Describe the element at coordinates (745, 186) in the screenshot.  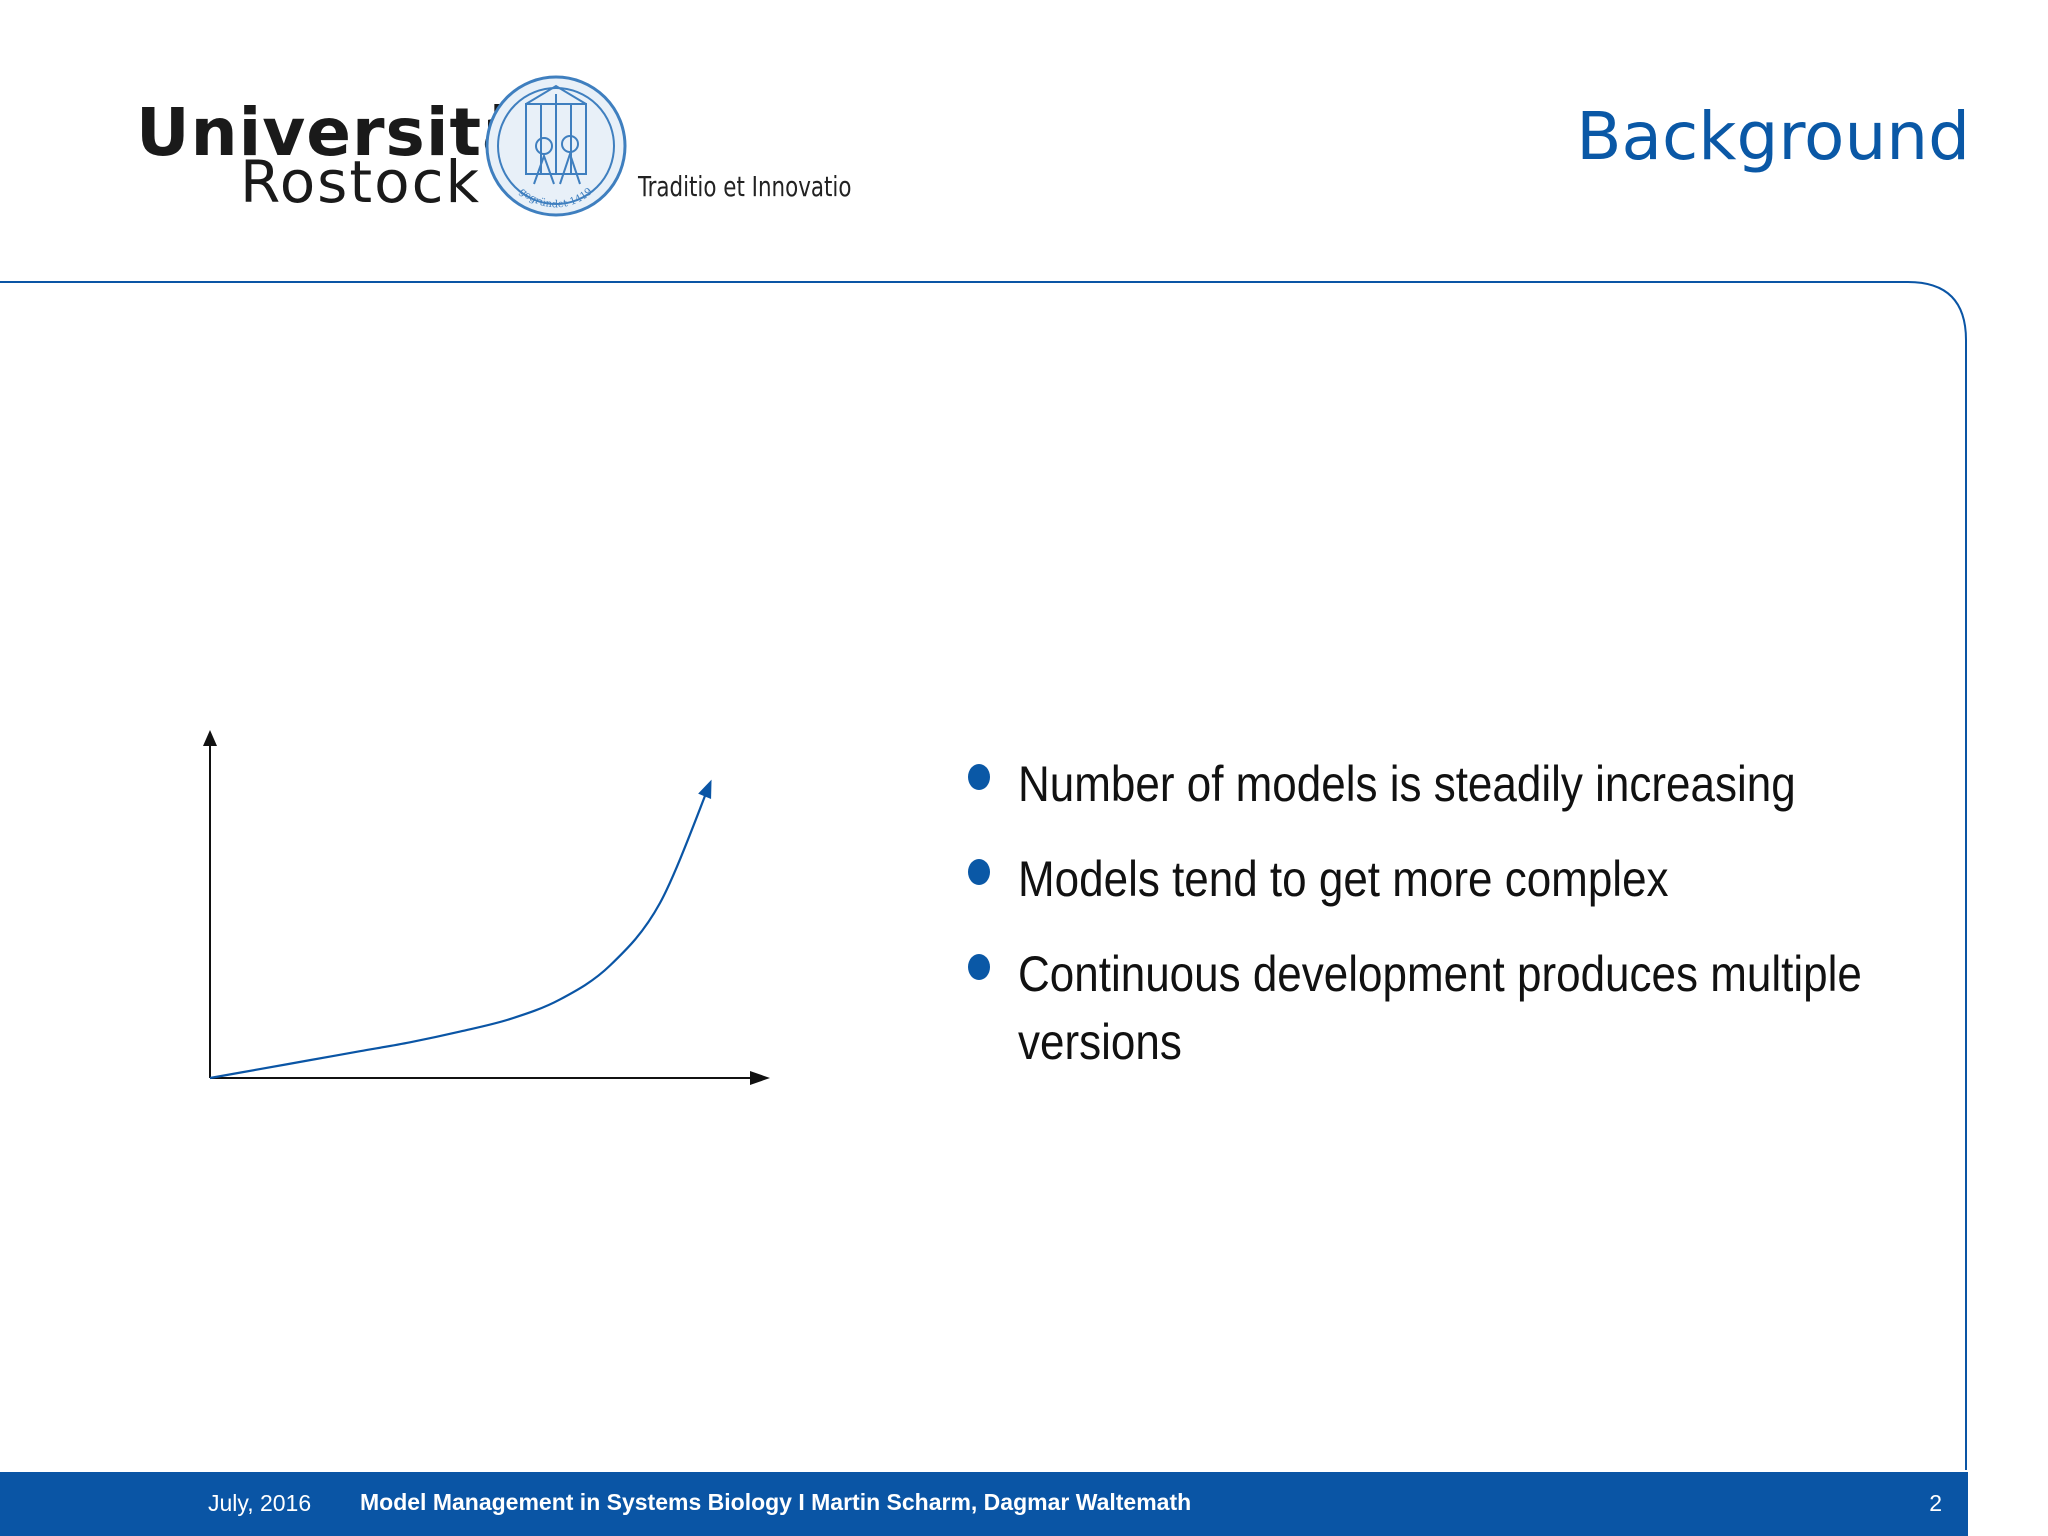
I see `university-motto: Traditio et Innovatio` at that location.